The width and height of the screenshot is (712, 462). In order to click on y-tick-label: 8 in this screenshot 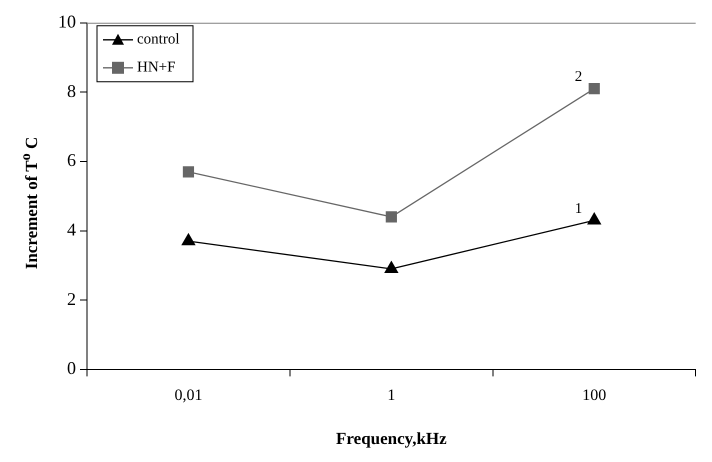, I will do `click(71, 90)`.